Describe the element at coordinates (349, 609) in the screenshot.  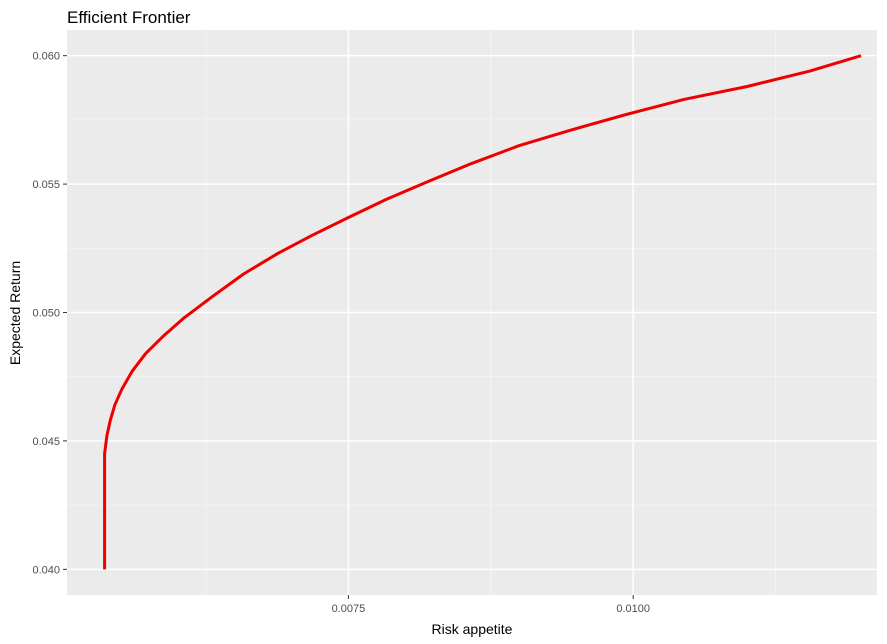
I see `x-tick-label-0: 0.0075` at that location.